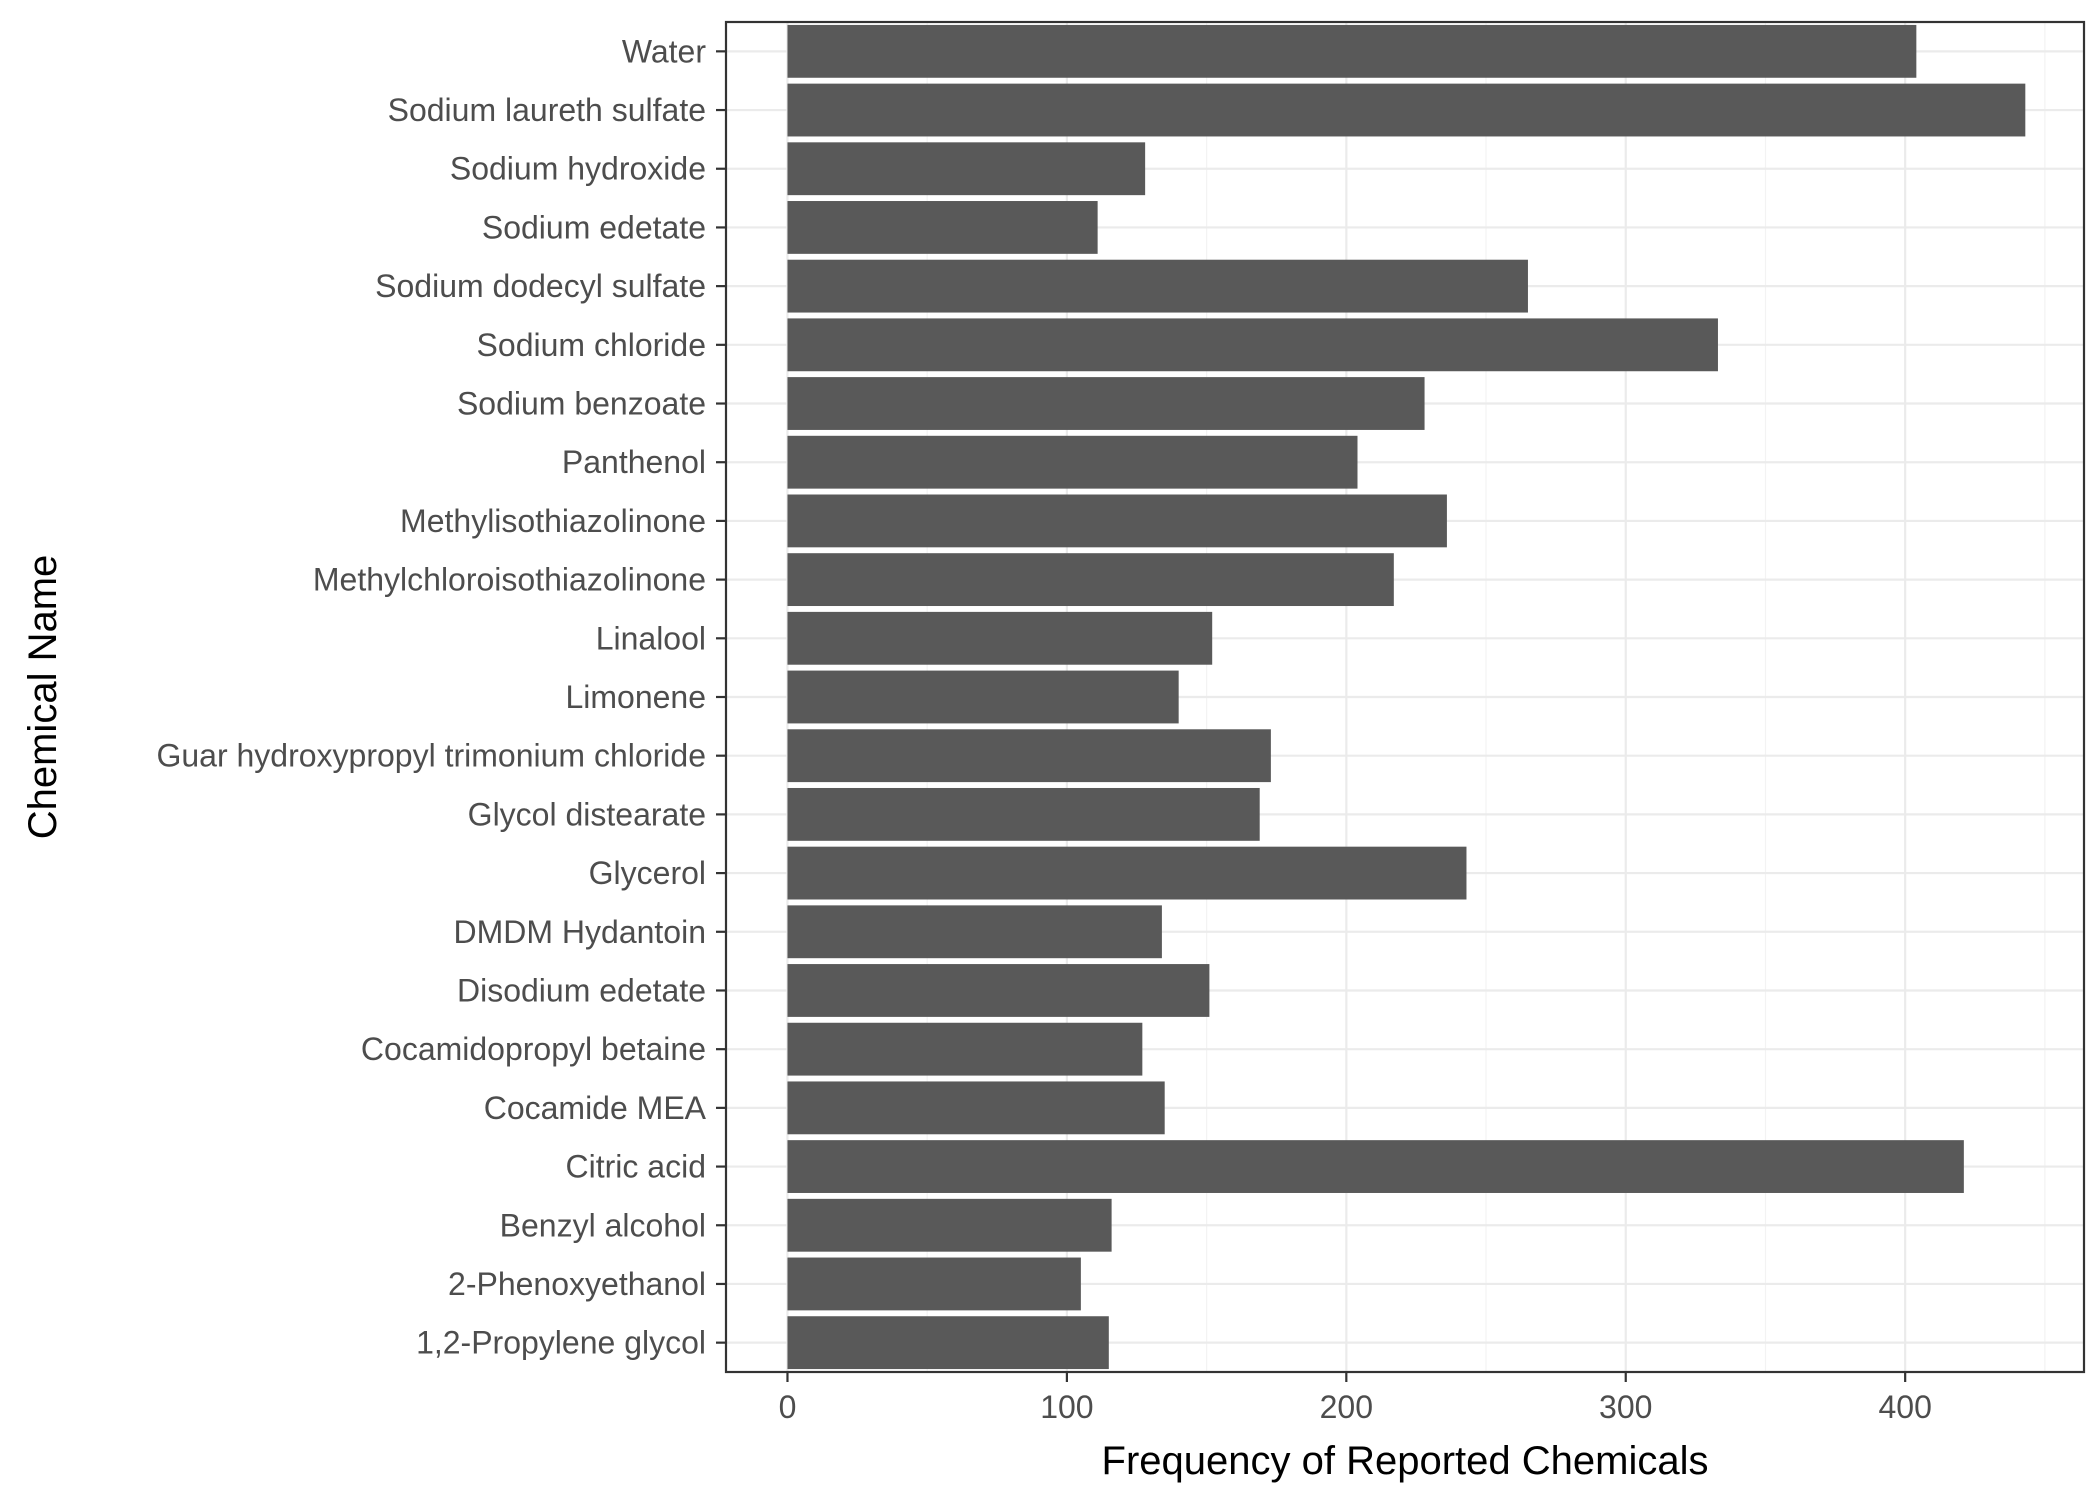  Describe the element at coordinates (651, 638) in the screenshot. I see `y-tick-label: Linalool` at that location.